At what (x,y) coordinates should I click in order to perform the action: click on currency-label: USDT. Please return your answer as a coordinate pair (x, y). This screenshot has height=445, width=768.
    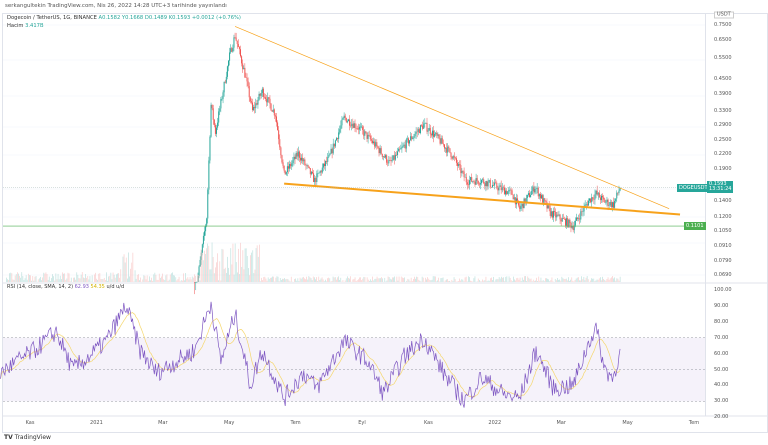
    Looking at the image, I should click on (724, 15).